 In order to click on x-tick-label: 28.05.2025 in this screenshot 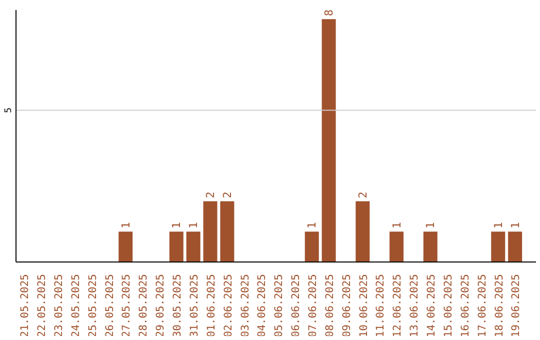, I will do `click(144, 306)`.